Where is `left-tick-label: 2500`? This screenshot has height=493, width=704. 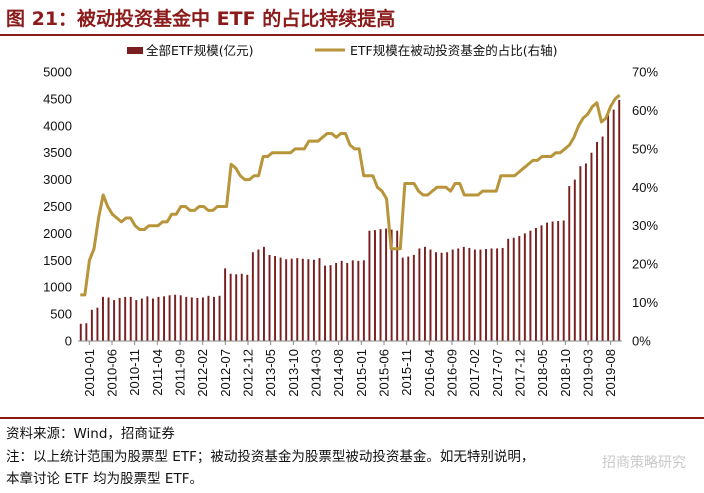 left-tick-label: 2500 is located at coordinates (57, 206).